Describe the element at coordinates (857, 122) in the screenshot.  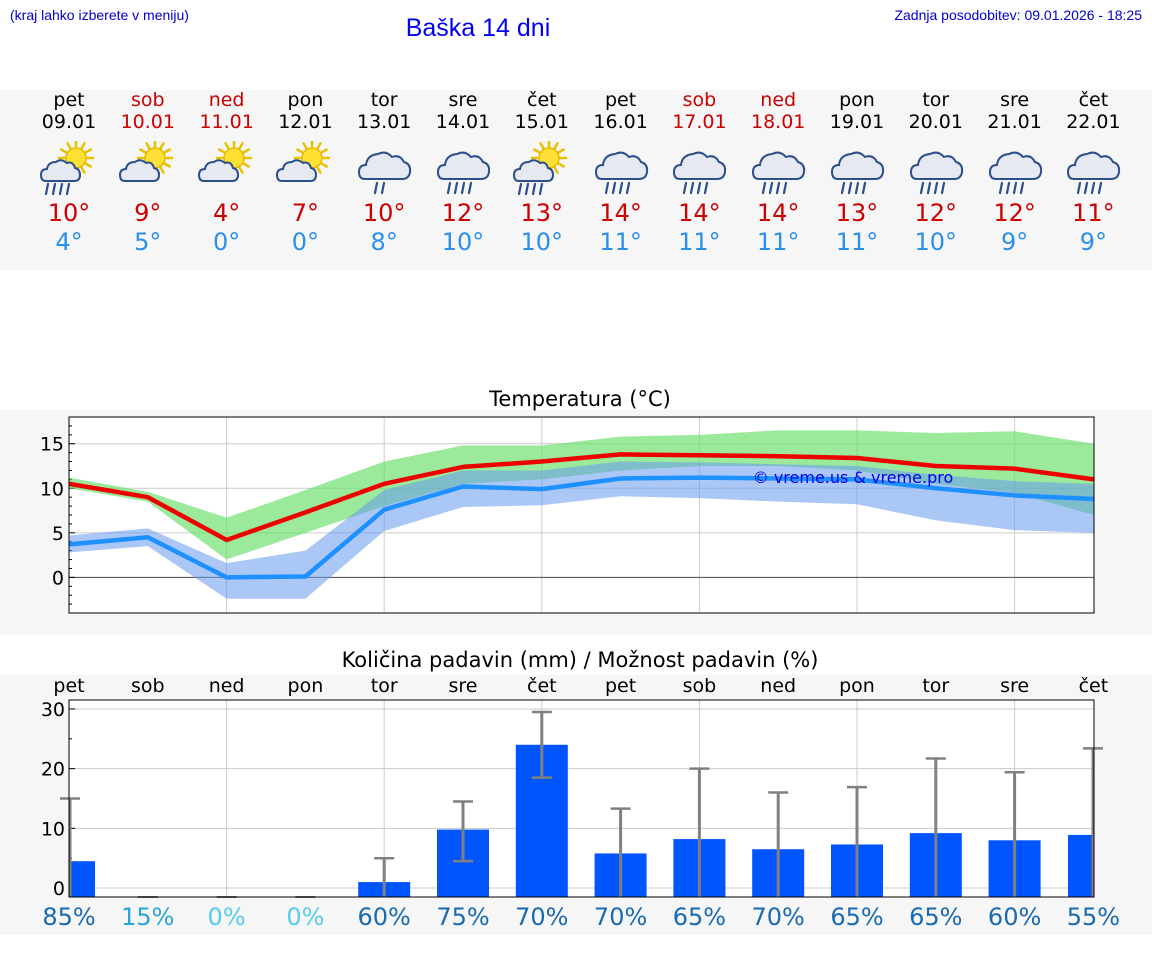
I see `day-date: 19.01` at that location.